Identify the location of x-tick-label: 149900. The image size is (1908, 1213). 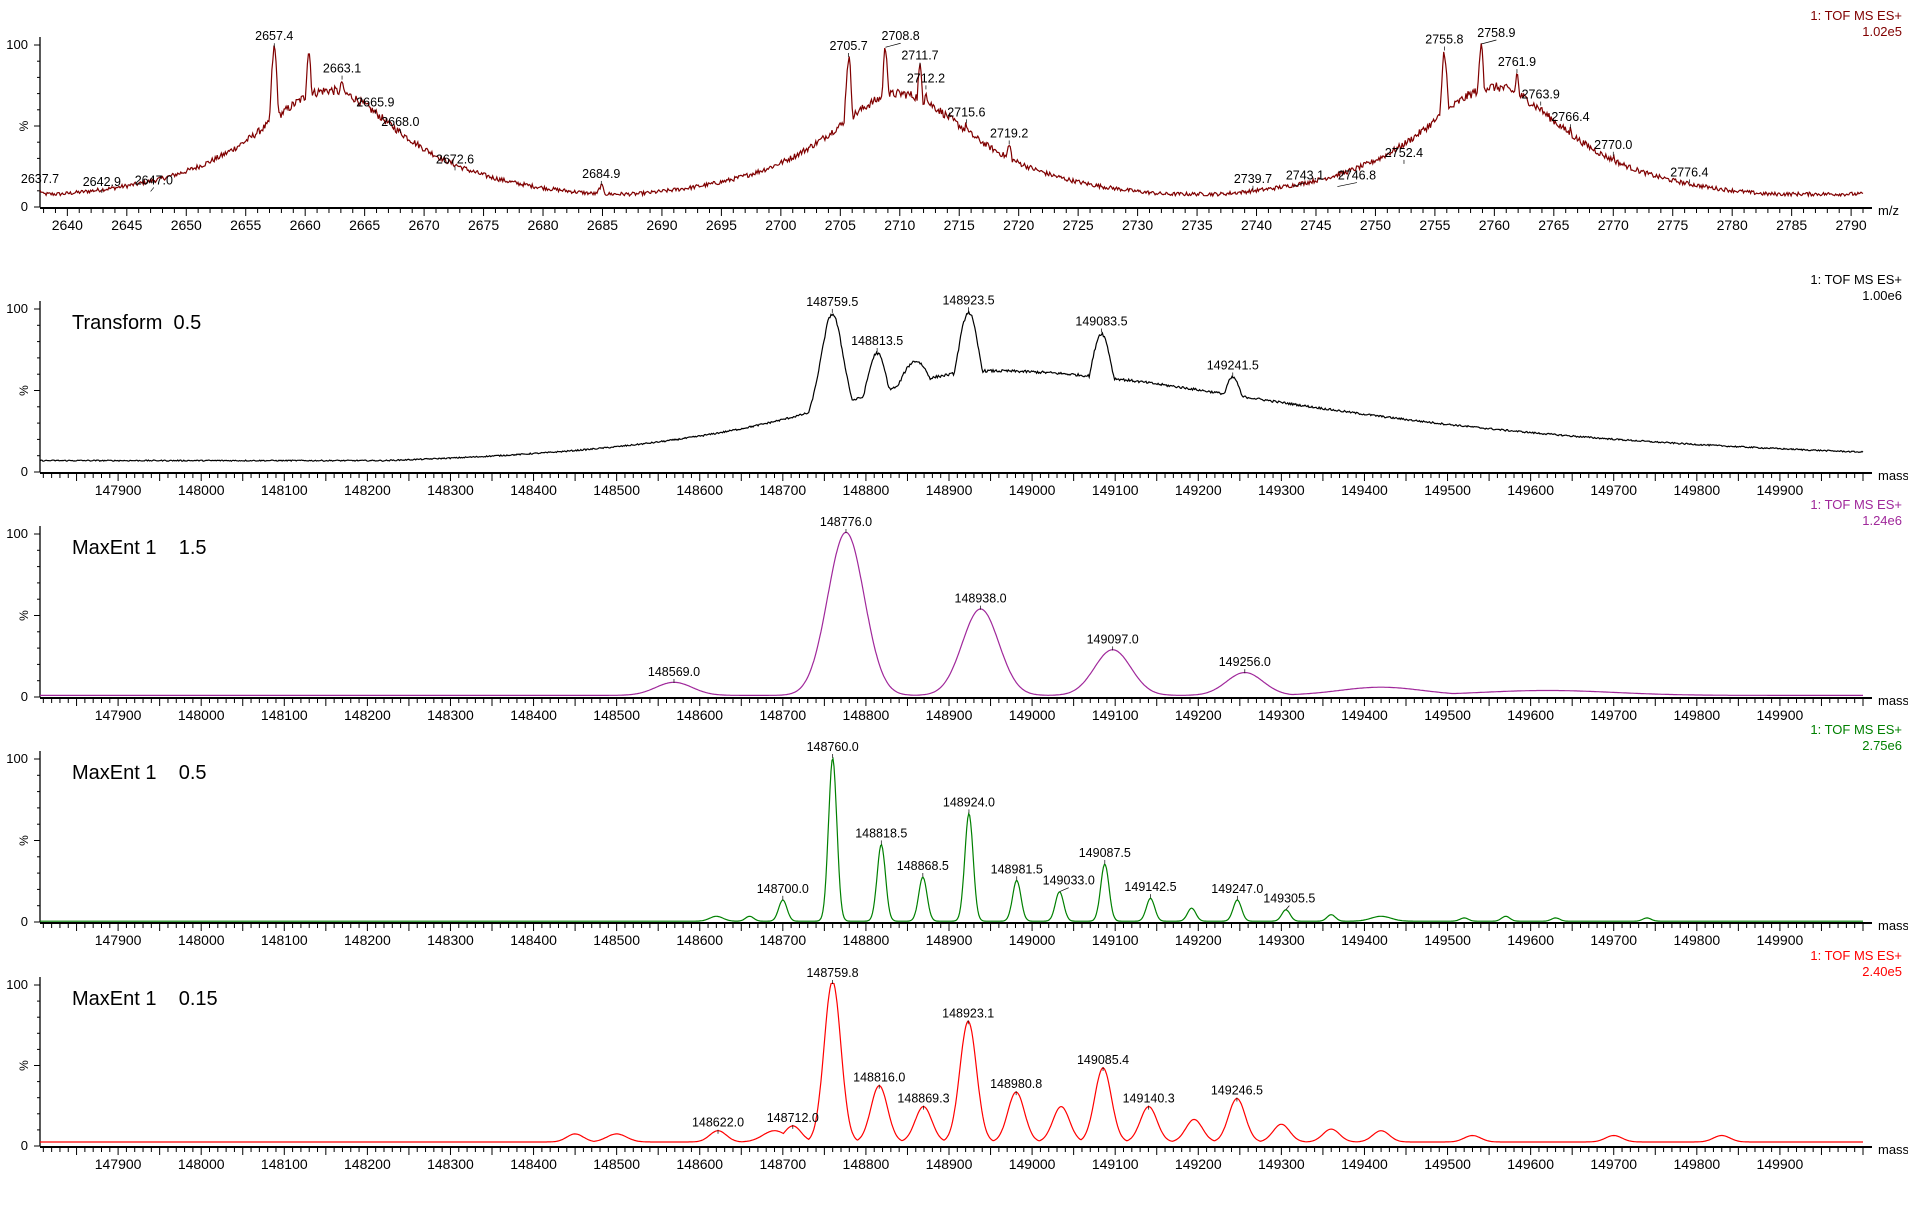
(1780, 1164).